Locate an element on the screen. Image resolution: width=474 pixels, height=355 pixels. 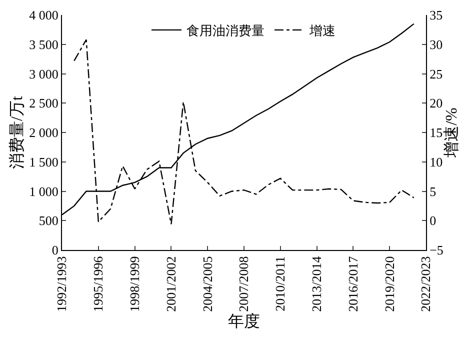
y2-tick-label: 35 is located at coordinates (436, 15).